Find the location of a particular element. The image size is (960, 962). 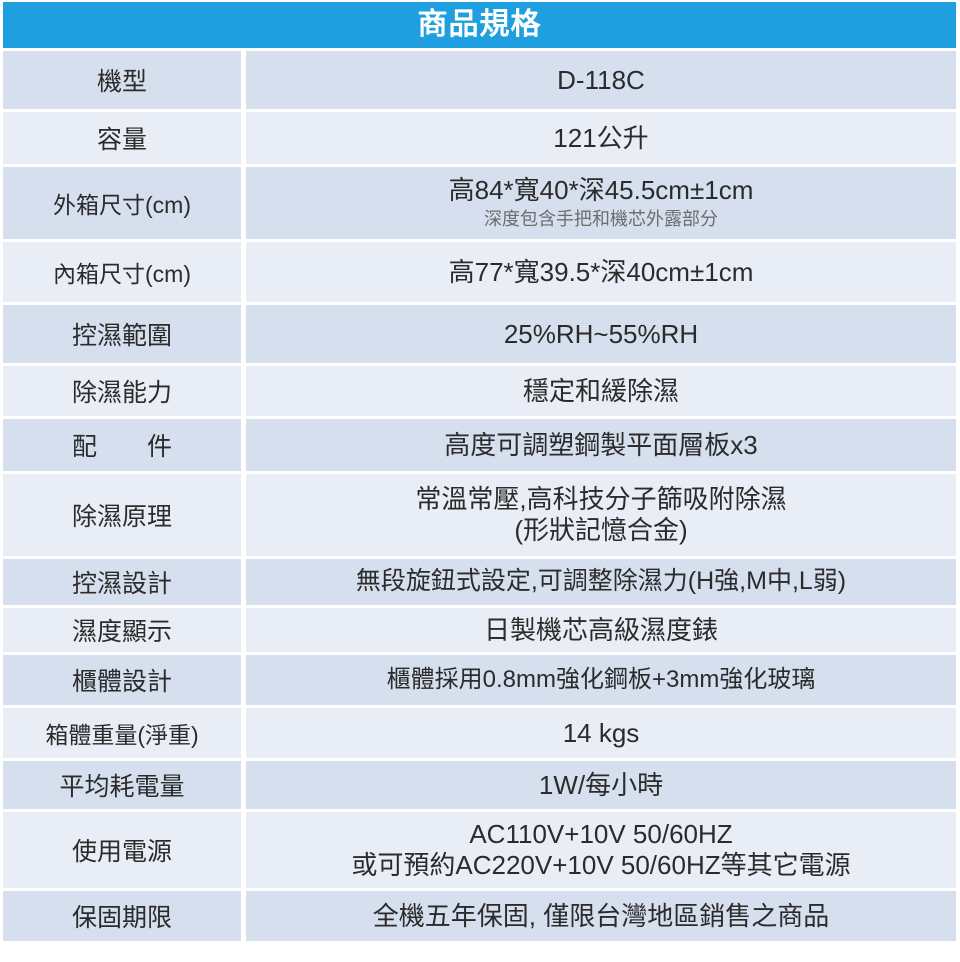

spec-value-text: D-118C is located at coordinates (601, 79).